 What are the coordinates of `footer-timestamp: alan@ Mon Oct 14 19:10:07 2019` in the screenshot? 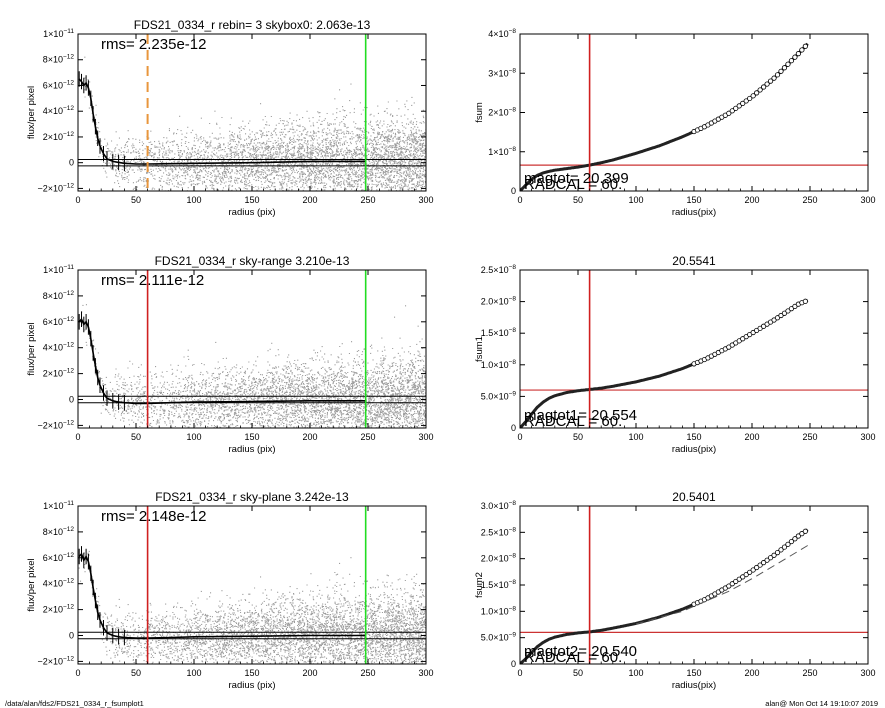 It's located at (821, 703).